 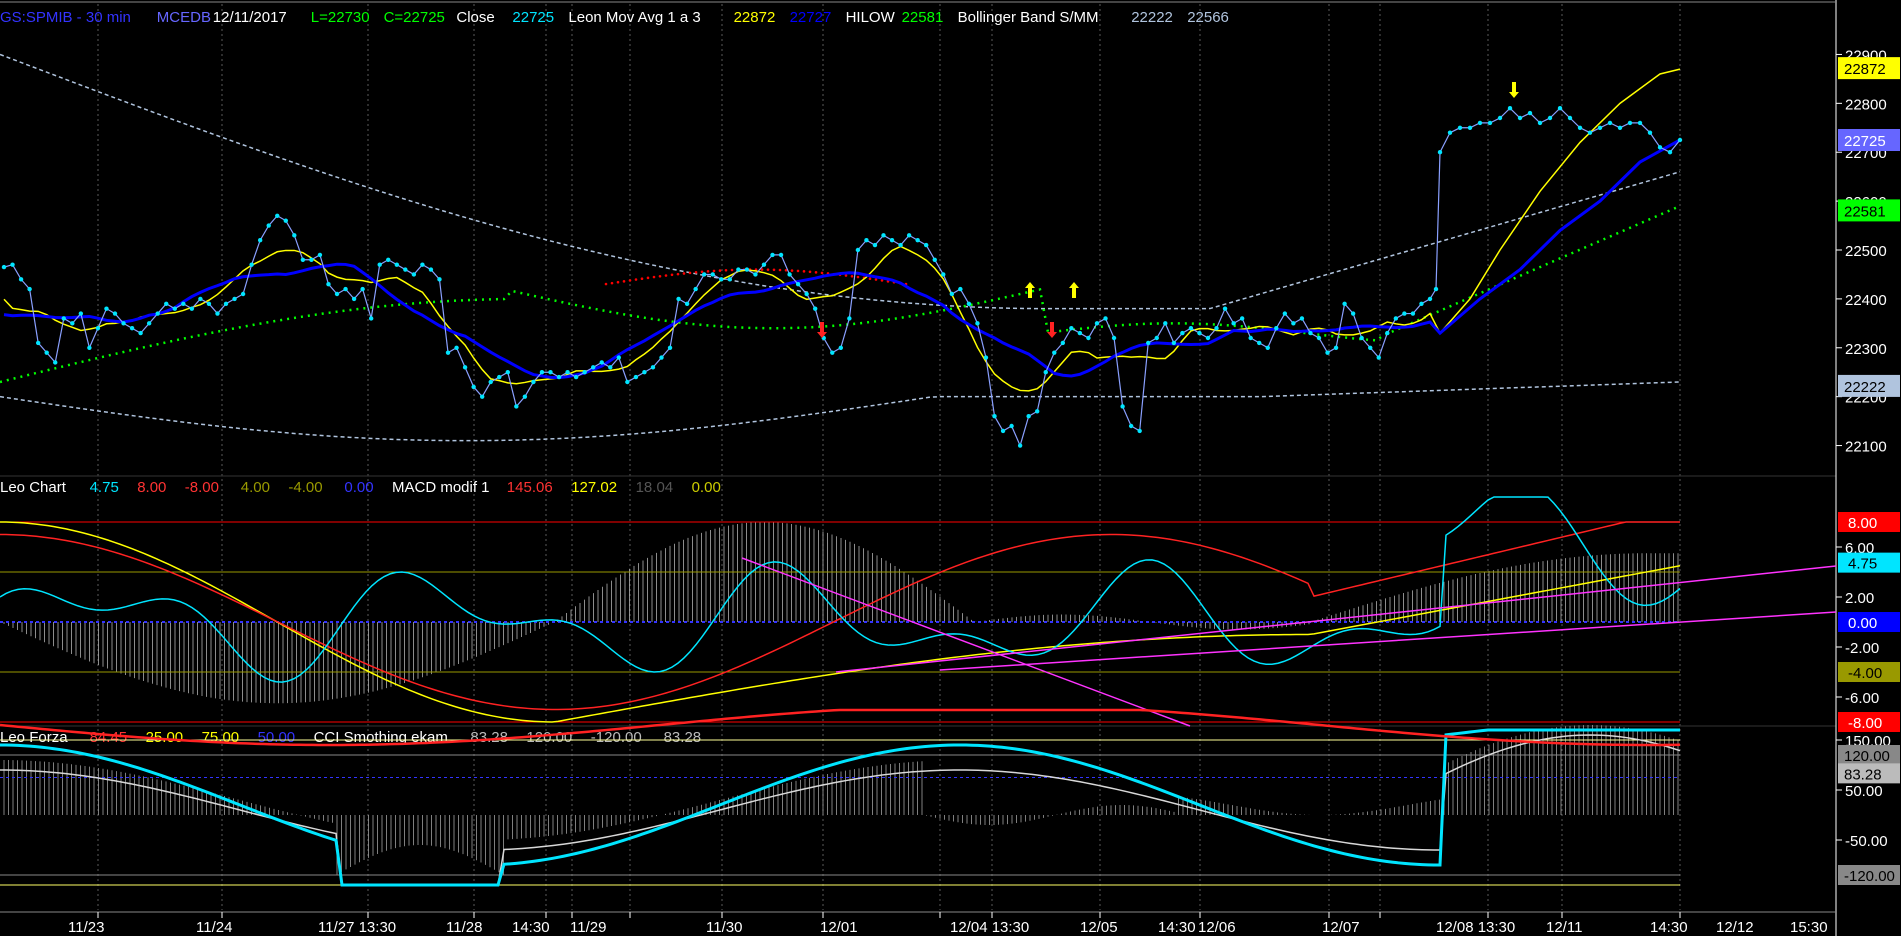 I want to click on legend-item: Close, so click(x=475, y=17).